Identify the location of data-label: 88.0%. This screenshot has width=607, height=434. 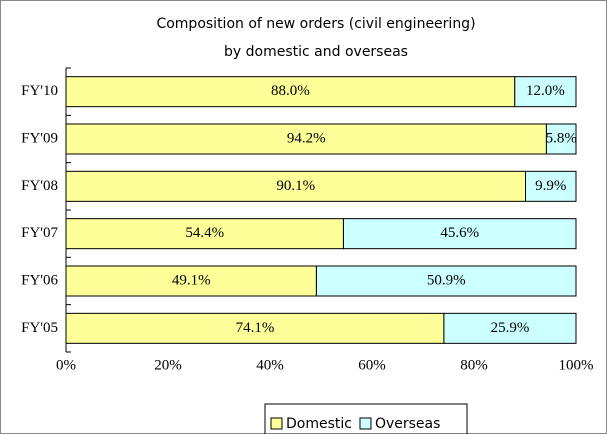
(290, 91).